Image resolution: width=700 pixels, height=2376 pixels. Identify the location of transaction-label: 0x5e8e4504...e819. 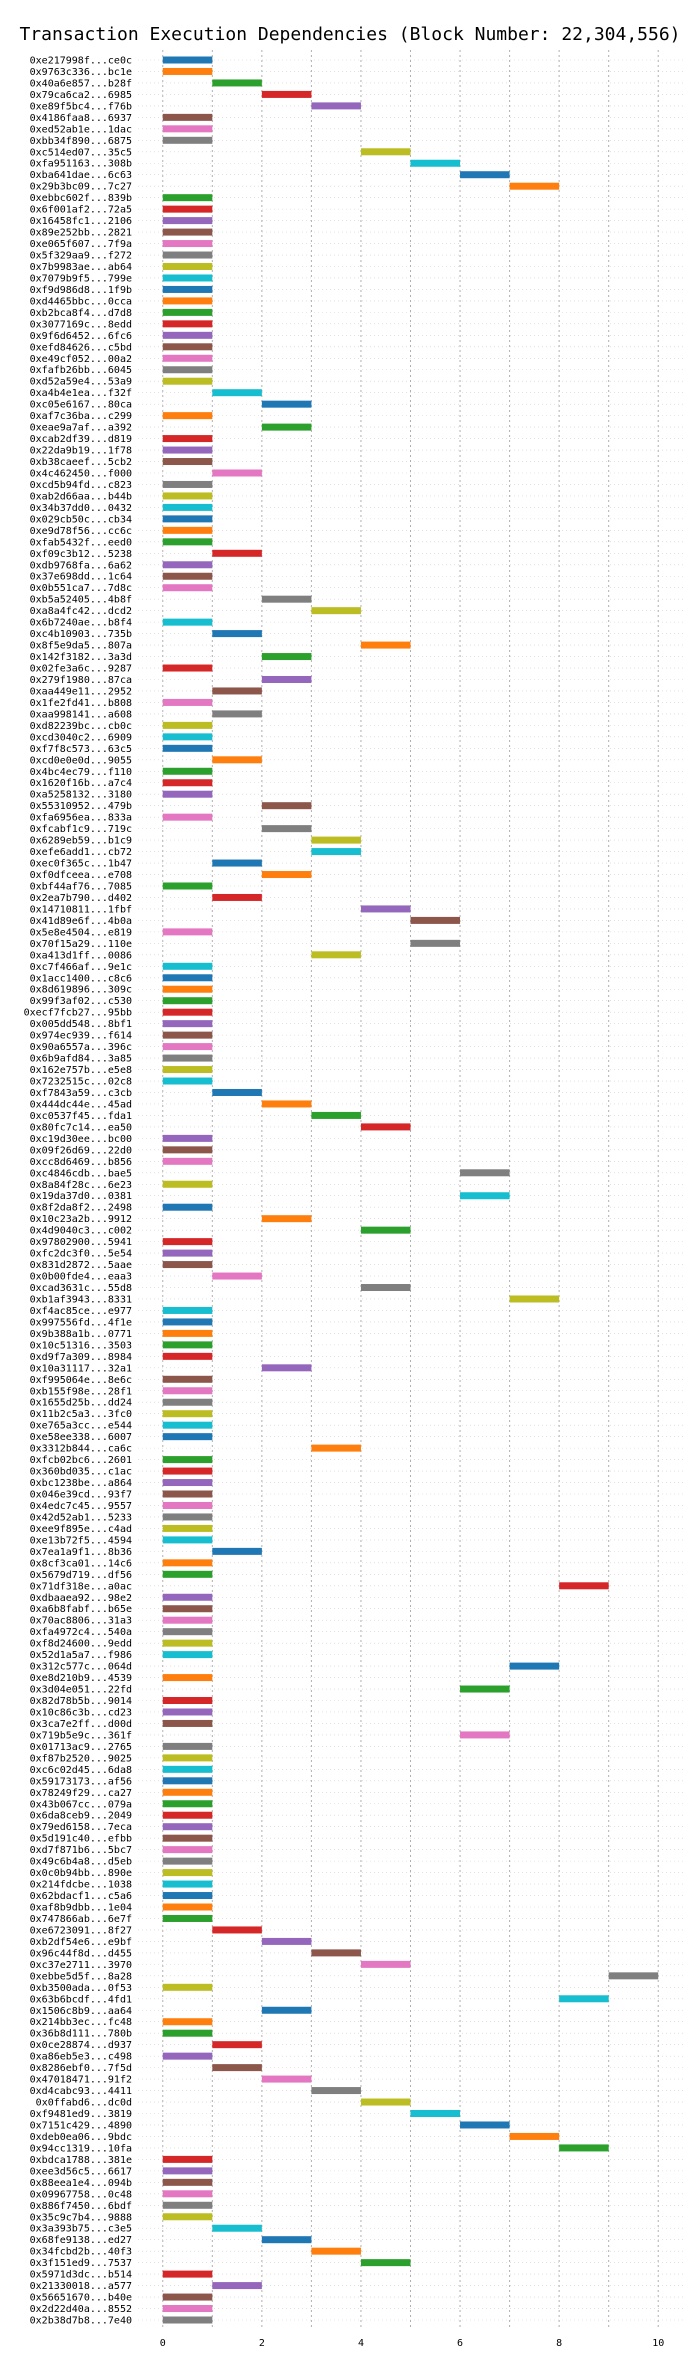
(81, 932).